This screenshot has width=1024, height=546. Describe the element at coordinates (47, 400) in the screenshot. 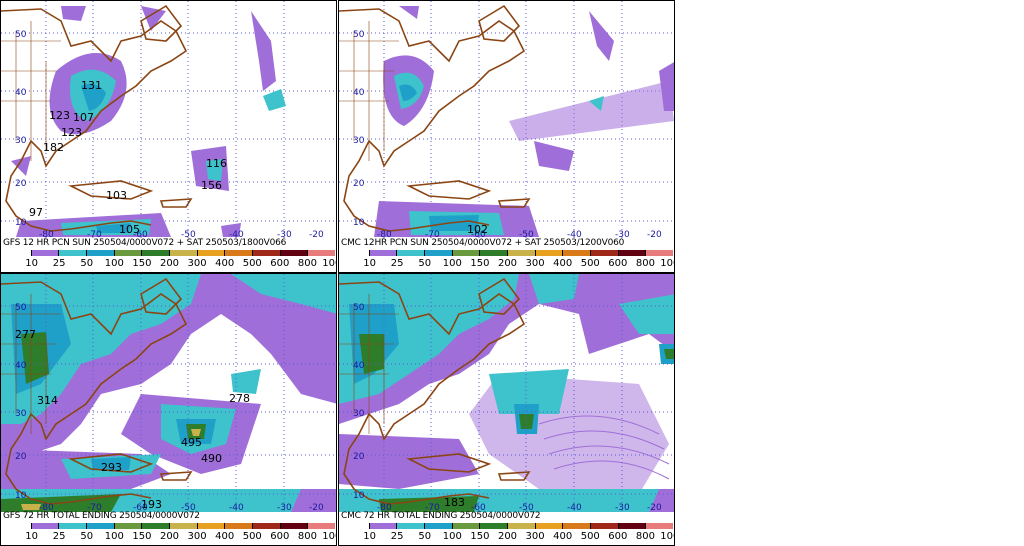

I see `svg-text: 314` at that location.